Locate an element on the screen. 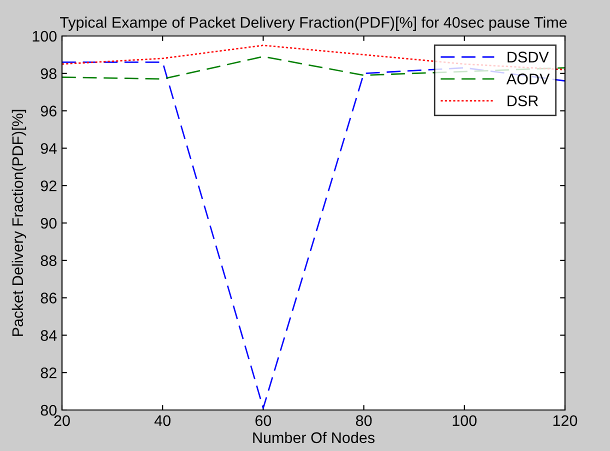  x-tick-label: 20 is located at coordinates (62, 420).